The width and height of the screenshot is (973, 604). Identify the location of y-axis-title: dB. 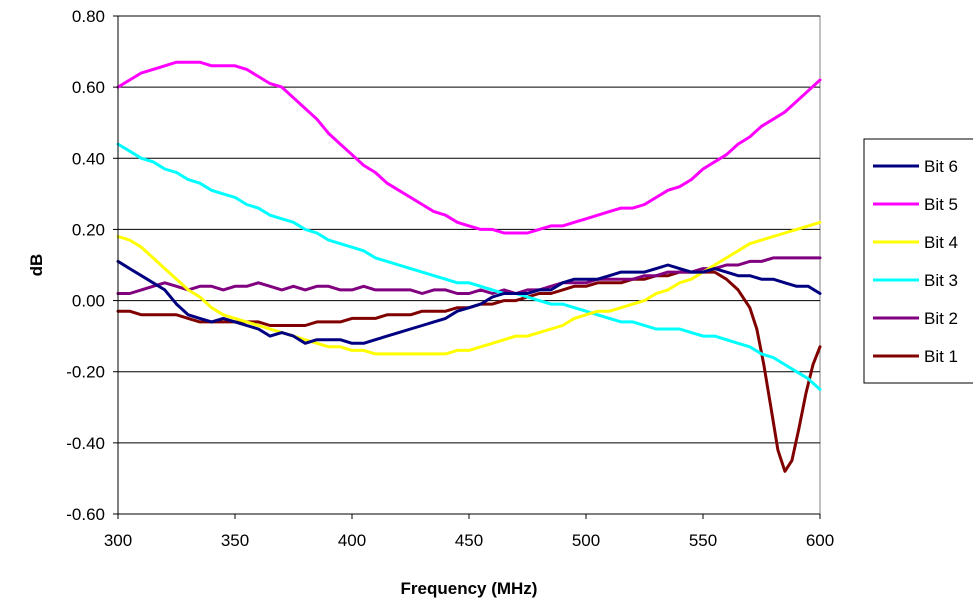
(36, 265).